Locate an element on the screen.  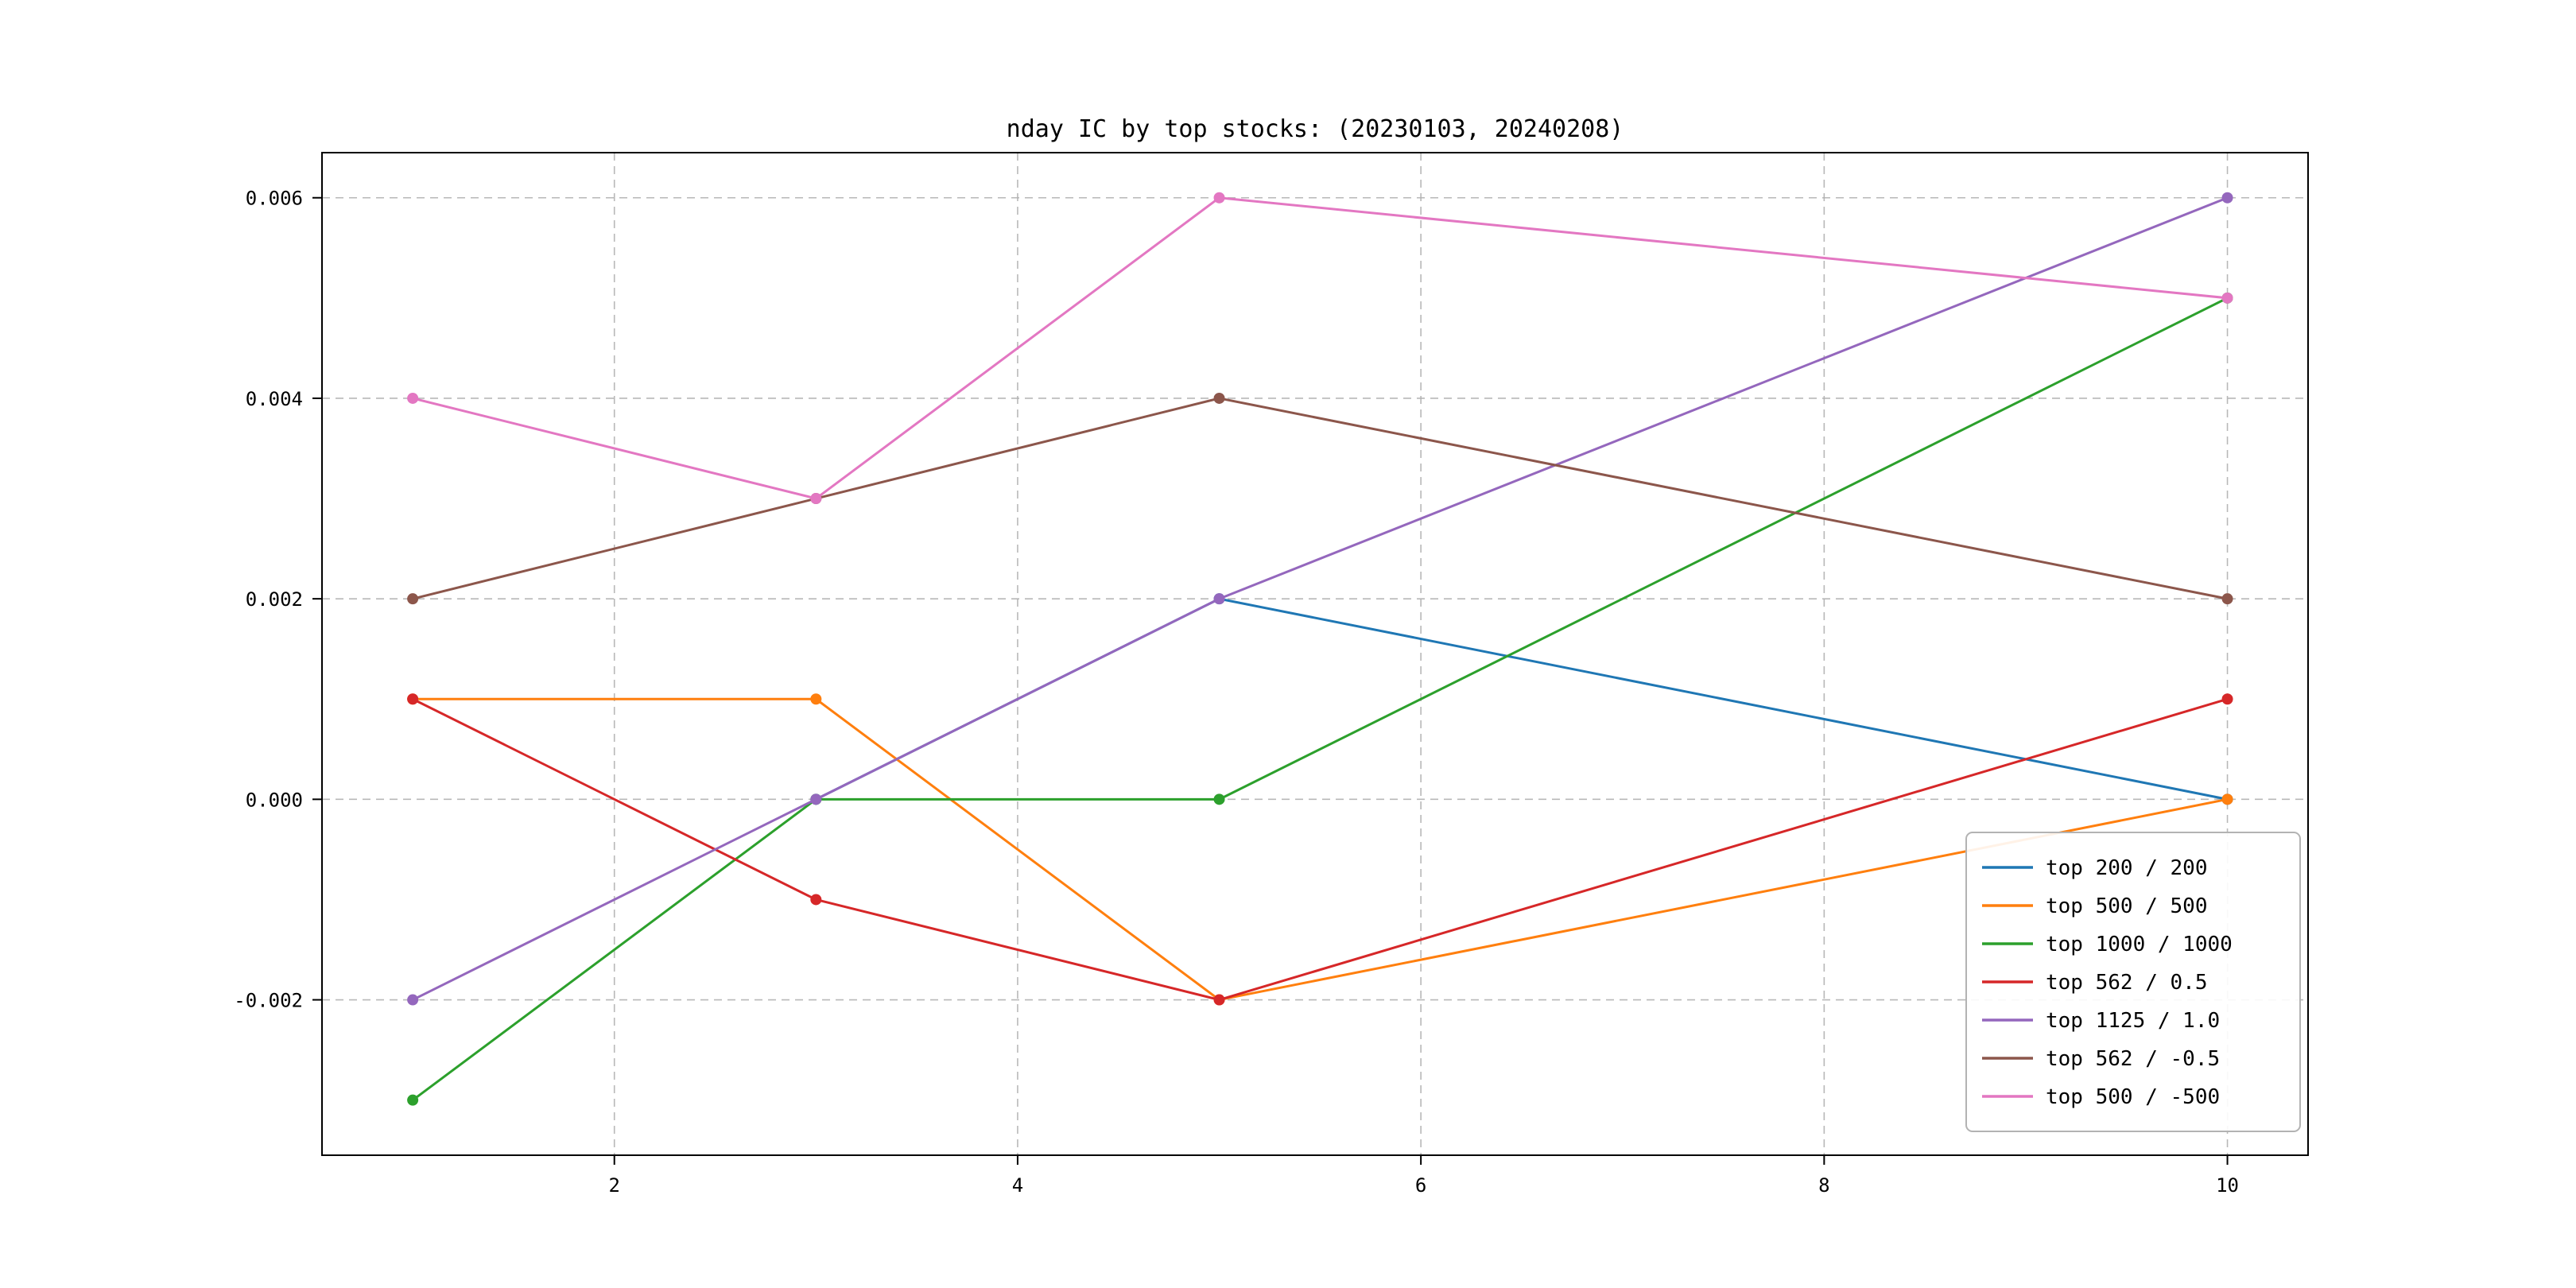
legend-label: top 200 / 200 is located at coordinates (2127, 868).